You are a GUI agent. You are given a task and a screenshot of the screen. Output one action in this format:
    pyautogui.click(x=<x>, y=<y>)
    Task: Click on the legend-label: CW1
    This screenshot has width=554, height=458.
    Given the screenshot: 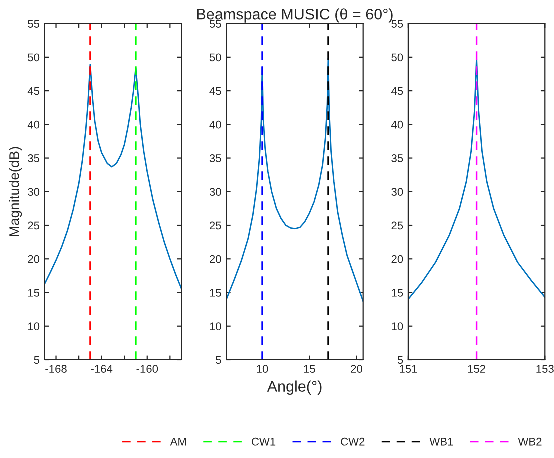 What is the action you would take?
    pyautogui.click(x=264, y=442)
    